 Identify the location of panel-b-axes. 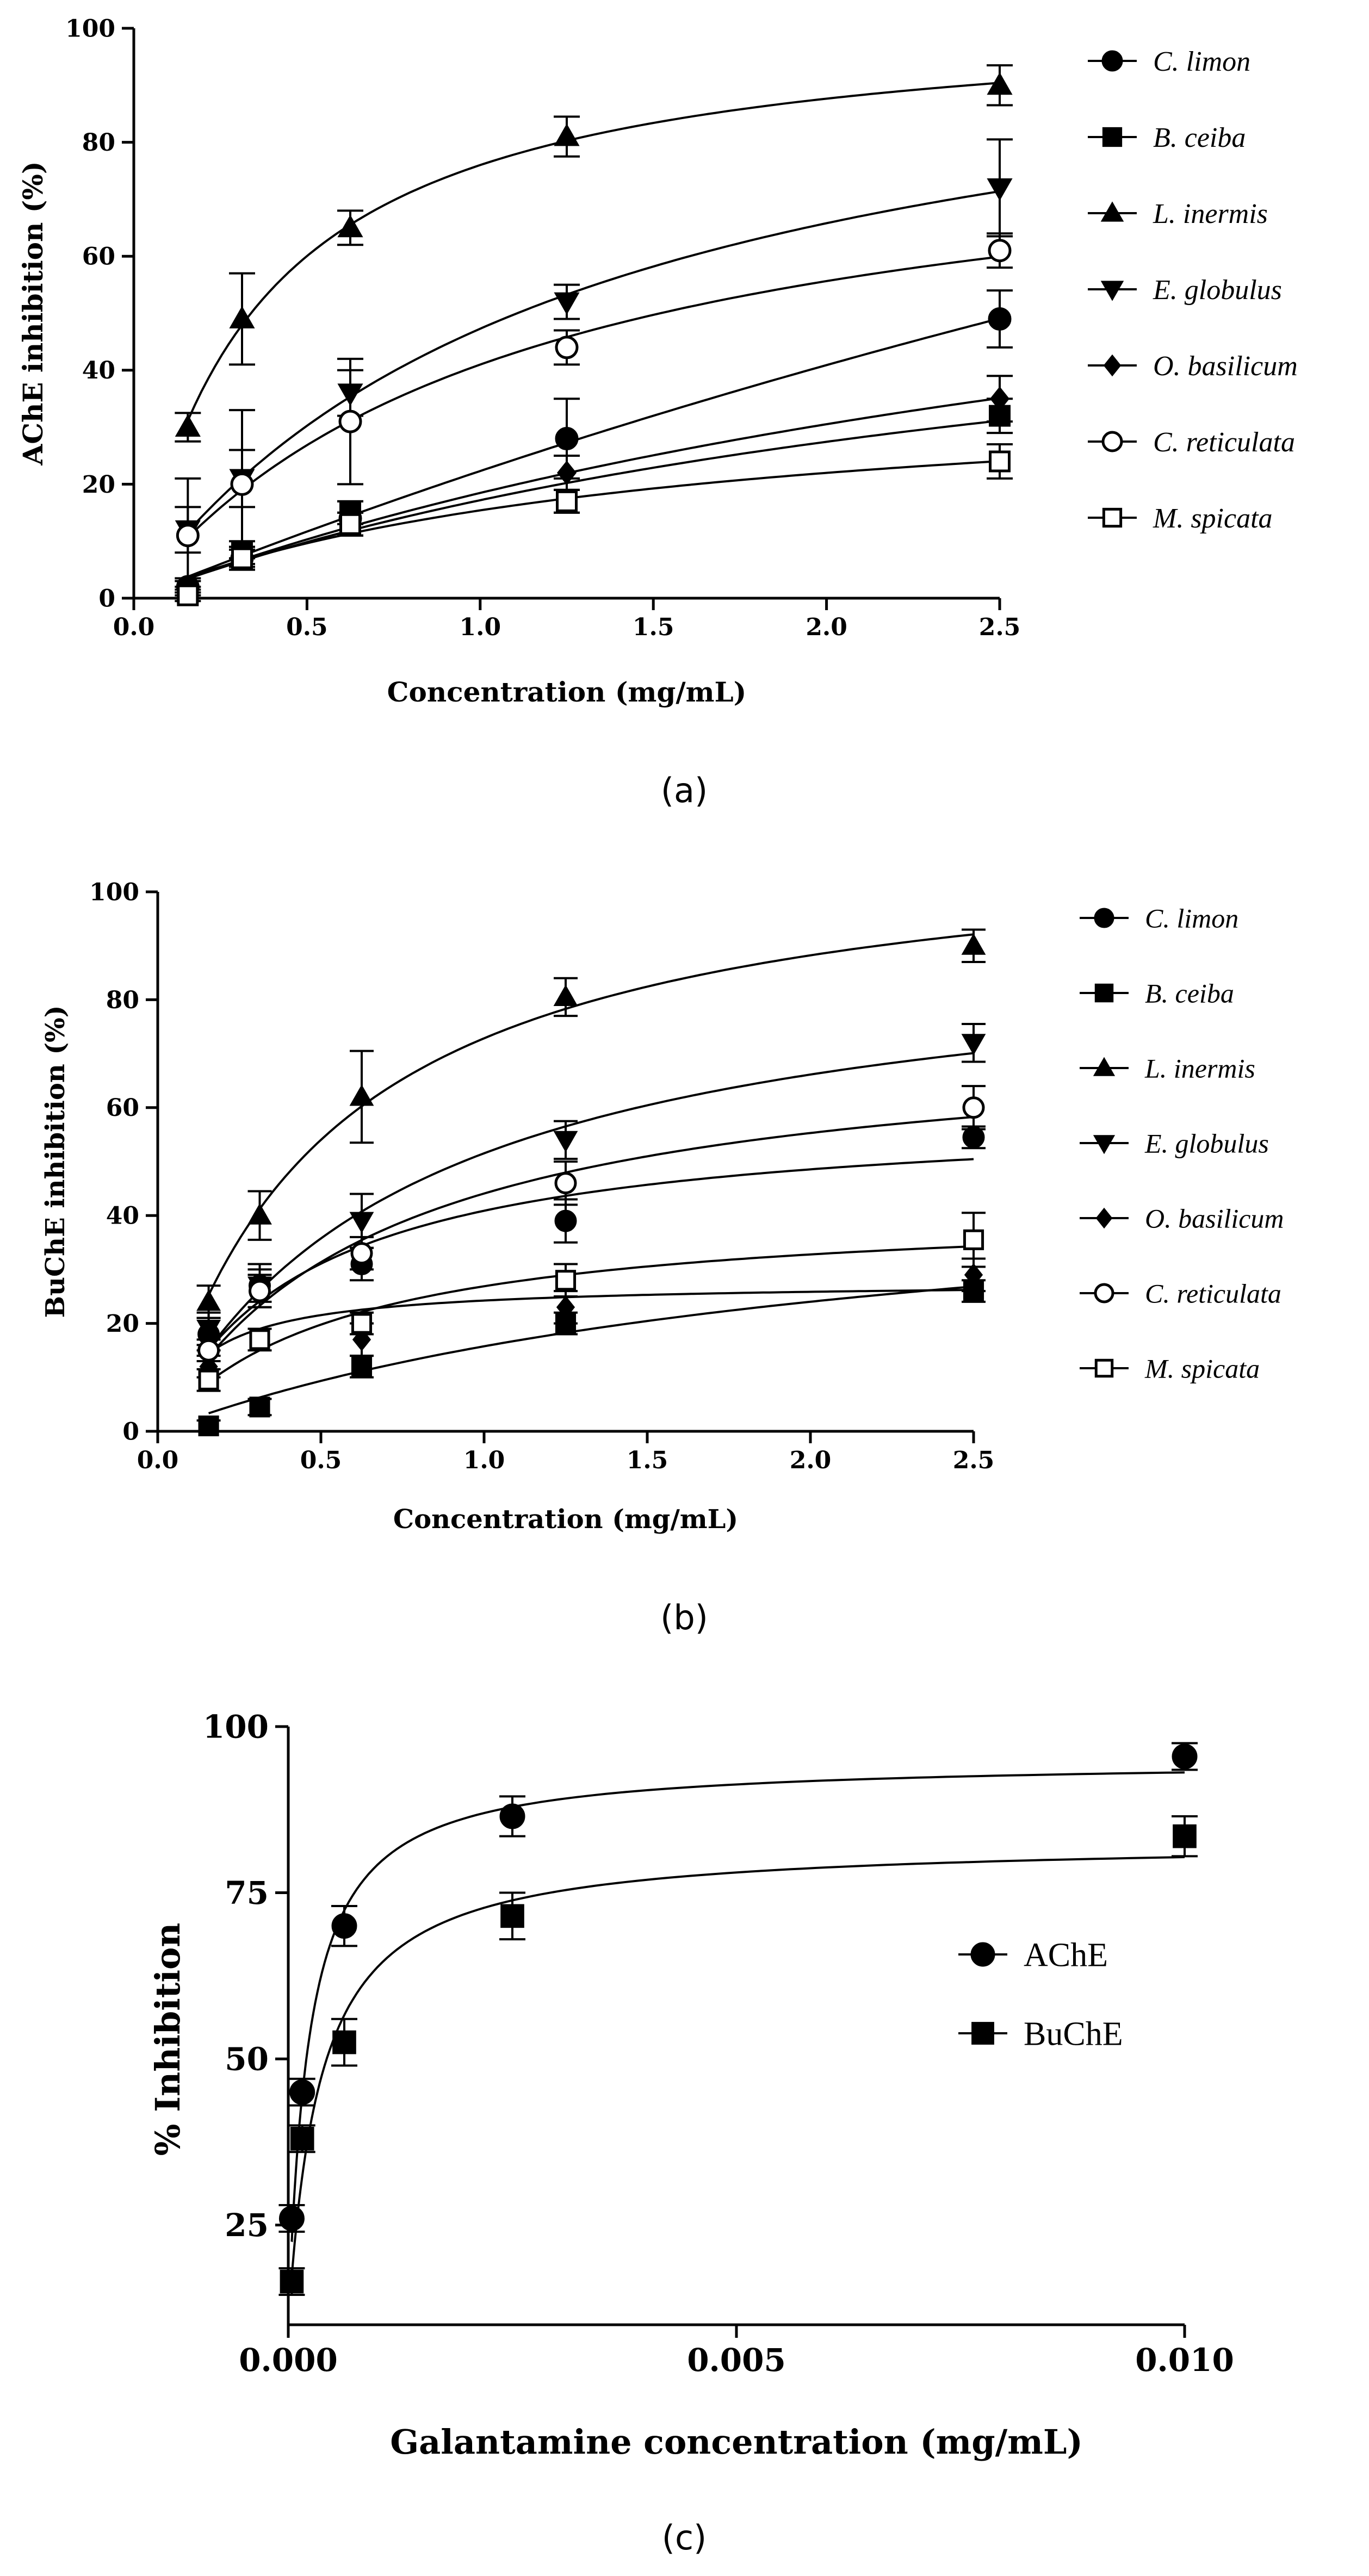
(565, 1162).